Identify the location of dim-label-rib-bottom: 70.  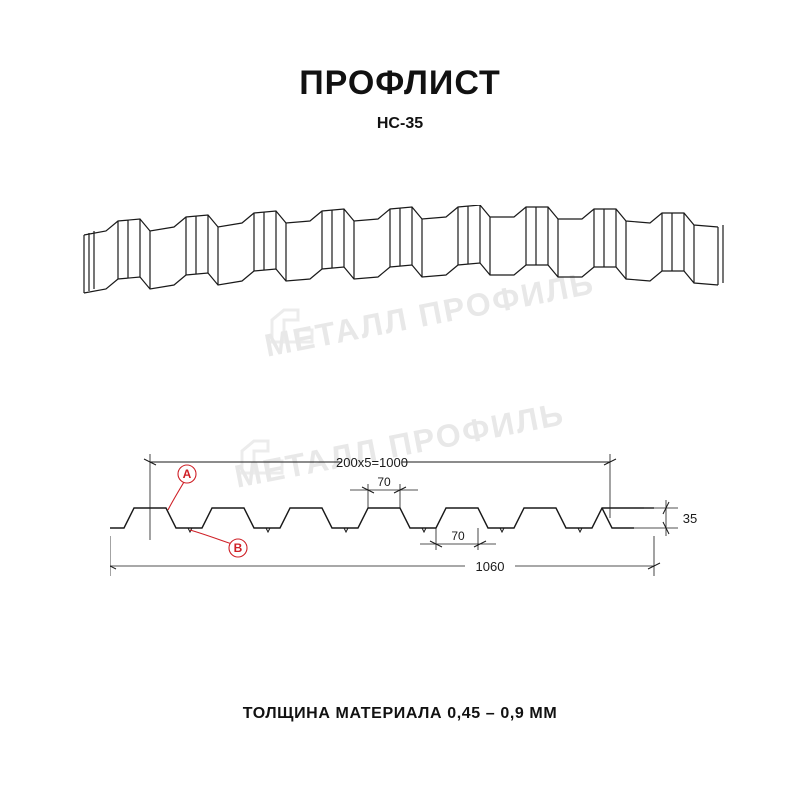
(458, 536).